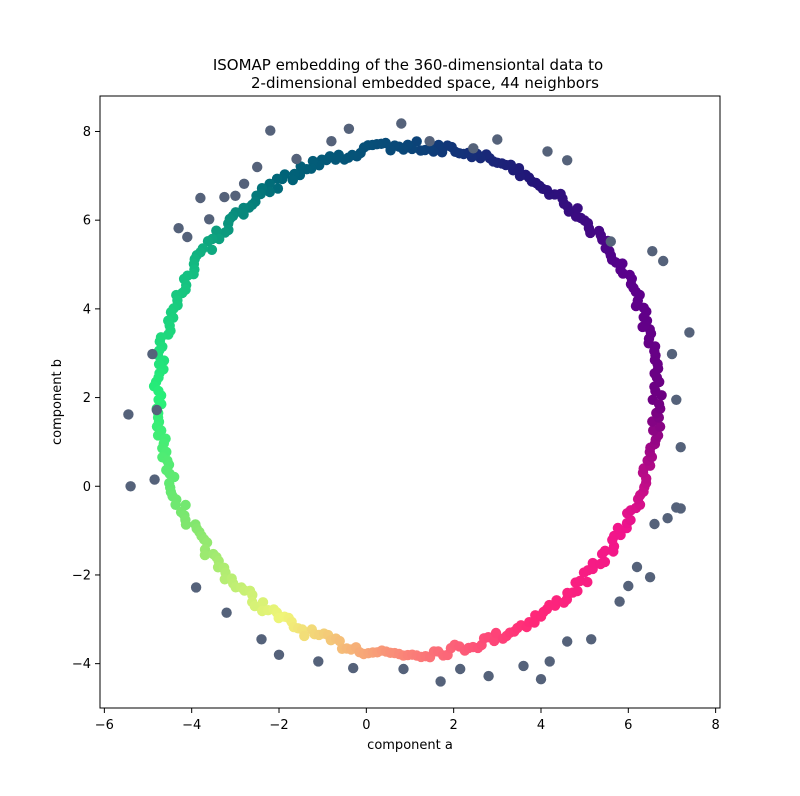 Image resolution: width=800 pixels, height=796 pixels. What do you see at coordinates (81, 575) in the screenshot?
I see `y-tick-label: −2` at bounding box center [81, 575].